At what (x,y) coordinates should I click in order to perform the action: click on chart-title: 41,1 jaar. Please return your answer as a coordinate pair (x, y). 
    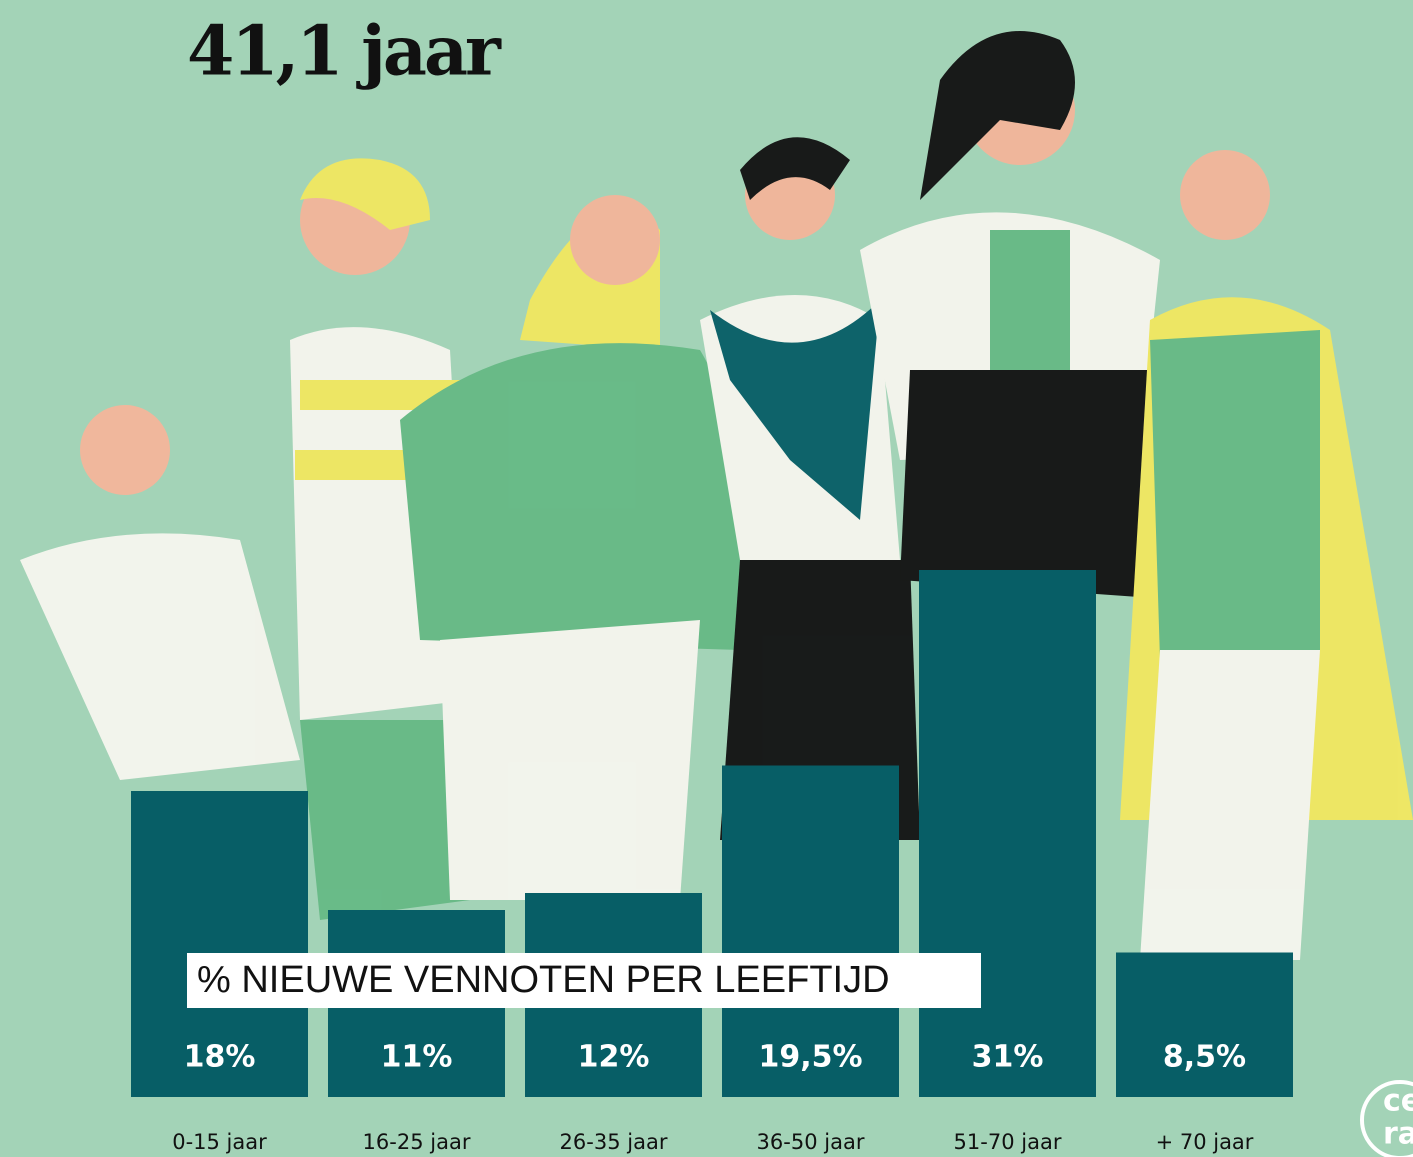
    Looking at the image, I should click on (344, 52).